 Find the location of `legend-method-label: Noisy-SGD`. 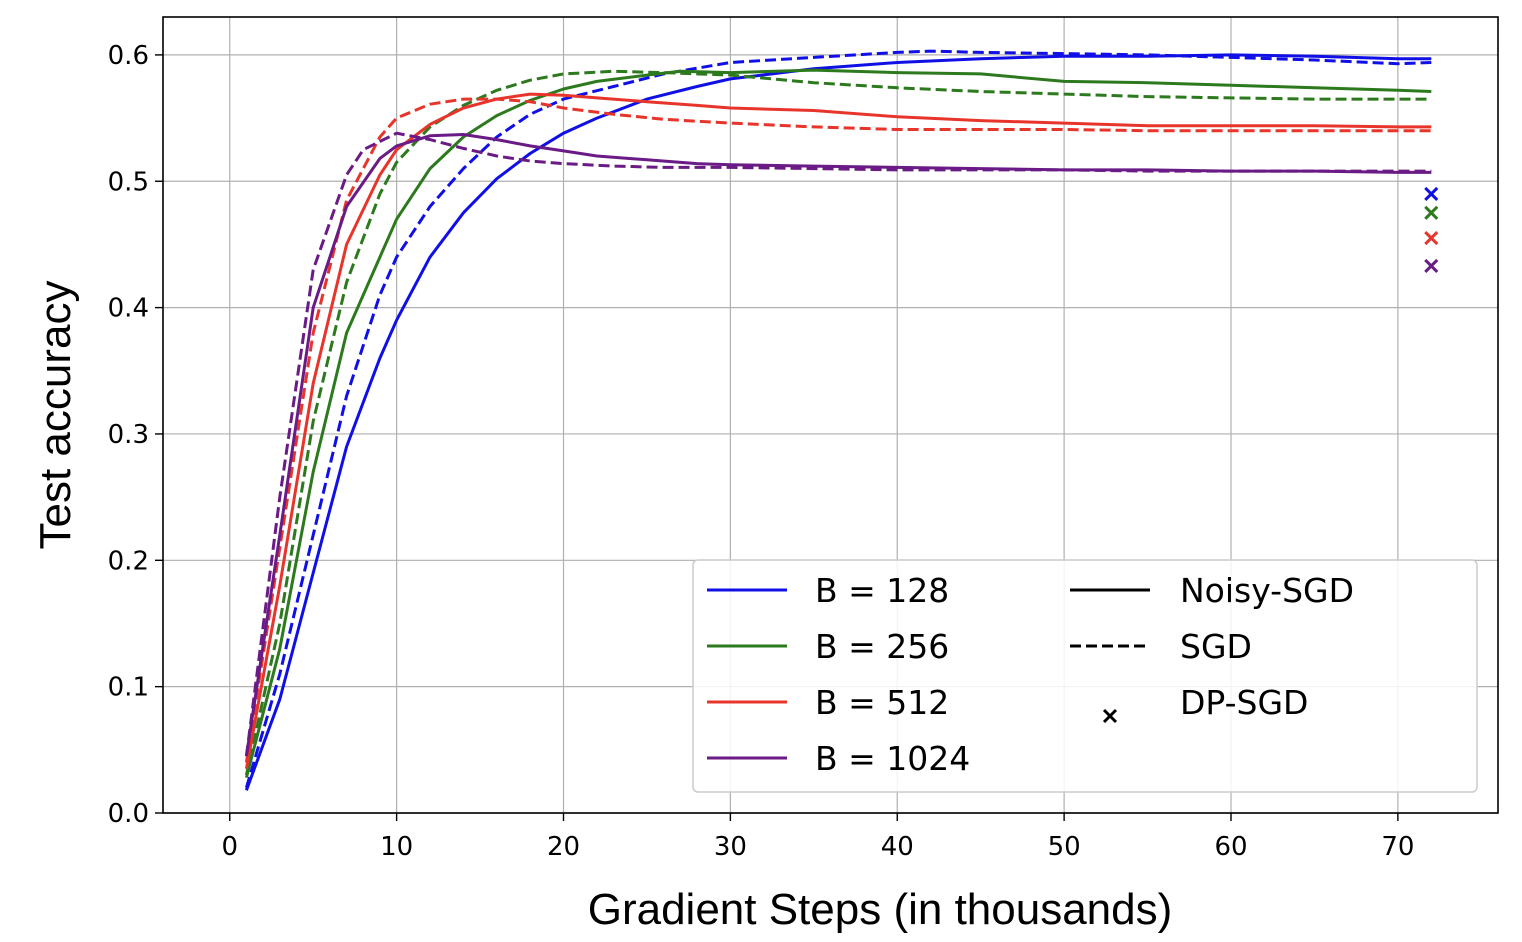

legend-method-label: Noisy-SGD is located at coordinates (1267, 590).